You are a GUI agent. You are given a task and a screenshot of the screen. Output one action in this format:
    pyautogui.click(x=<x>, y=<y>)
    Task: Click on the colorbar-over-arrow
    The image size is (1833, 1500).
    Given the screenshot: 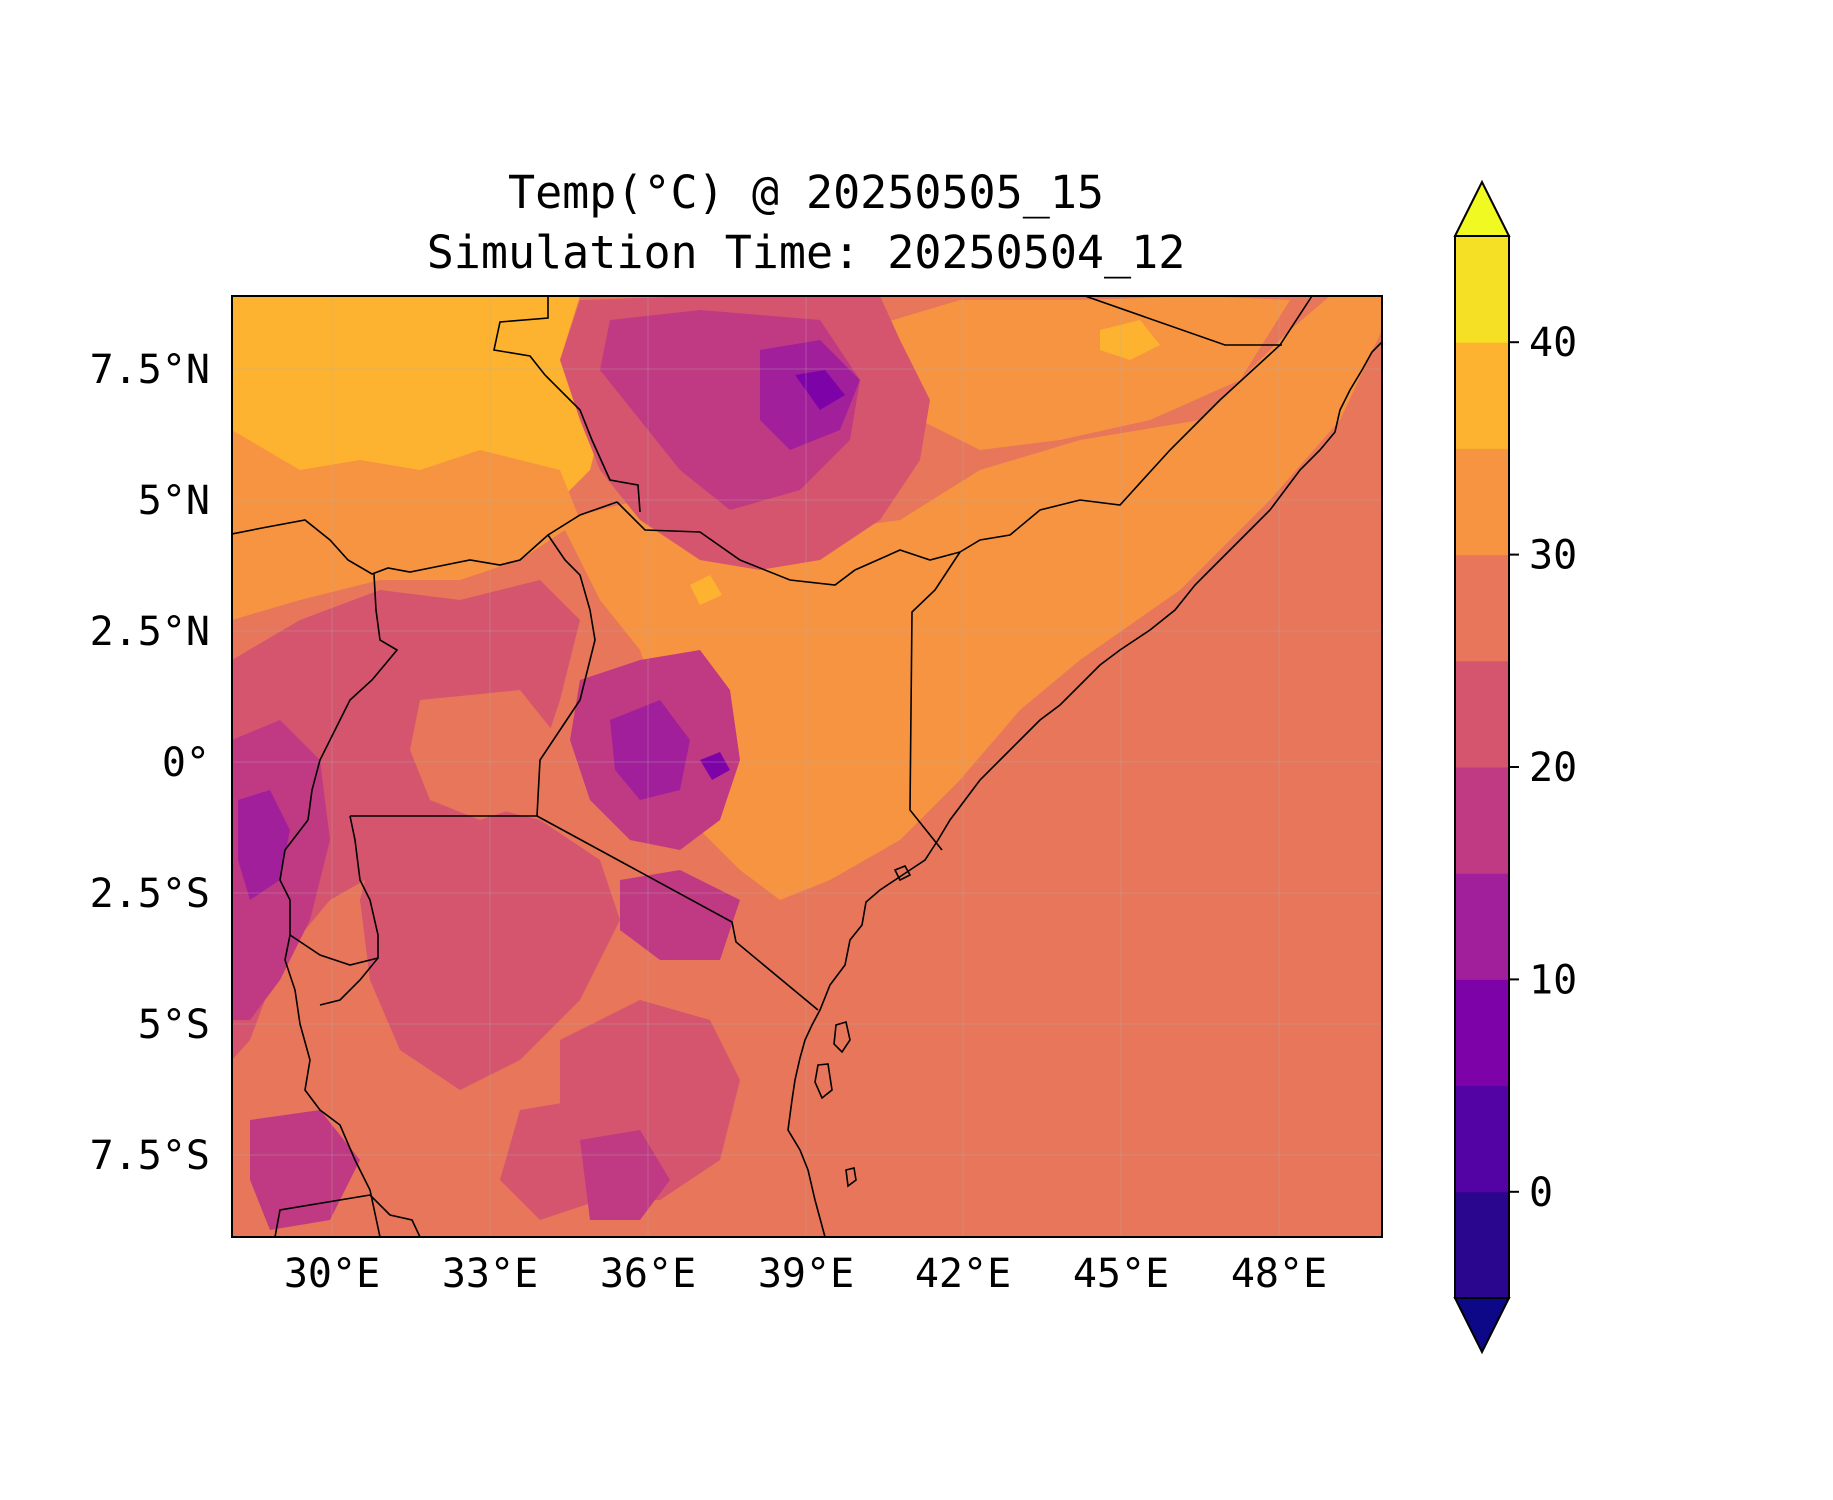 What is the action you would take?
    pyautogui.click(x=1482, y=208)
    